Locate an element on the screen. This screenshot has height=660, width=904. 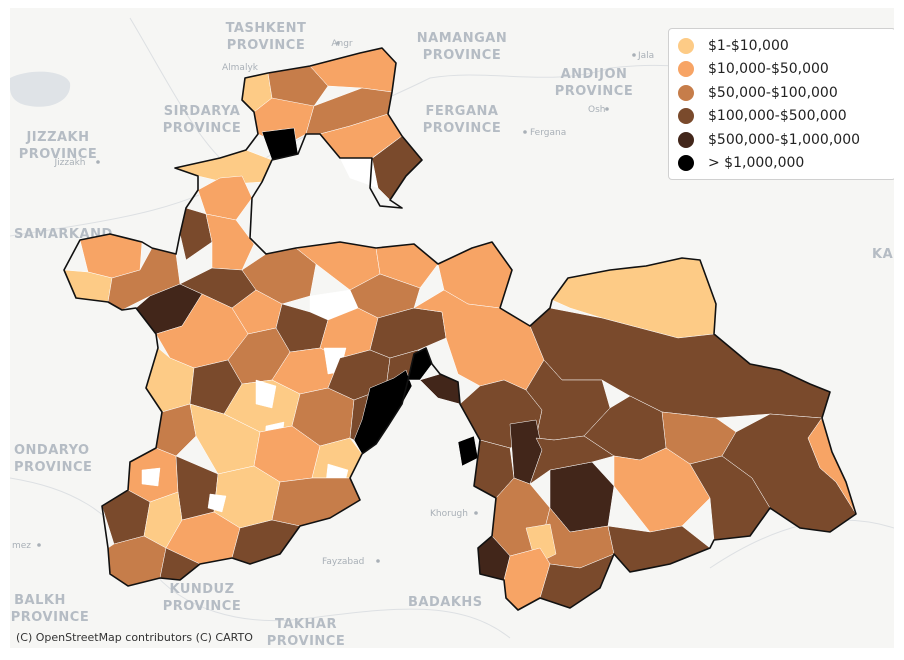
legend-label: $1-$10,000 is located at coordinates (748, 45).